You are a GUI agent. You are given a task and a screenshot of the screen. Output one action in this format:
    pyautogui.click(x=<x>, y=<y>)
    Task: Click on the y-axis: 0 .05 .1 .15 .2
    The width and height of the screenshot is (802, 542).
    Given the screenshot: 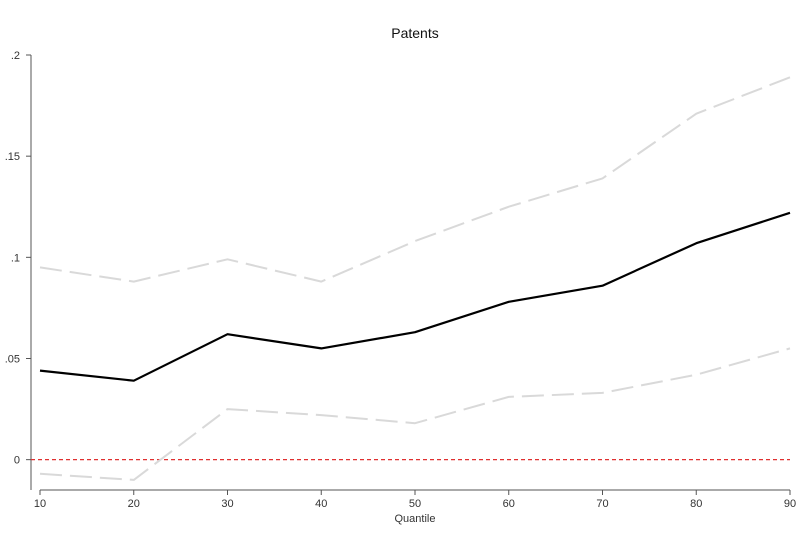 What is the action you would take?
    pyautogui.click(x=18, y=270)
    